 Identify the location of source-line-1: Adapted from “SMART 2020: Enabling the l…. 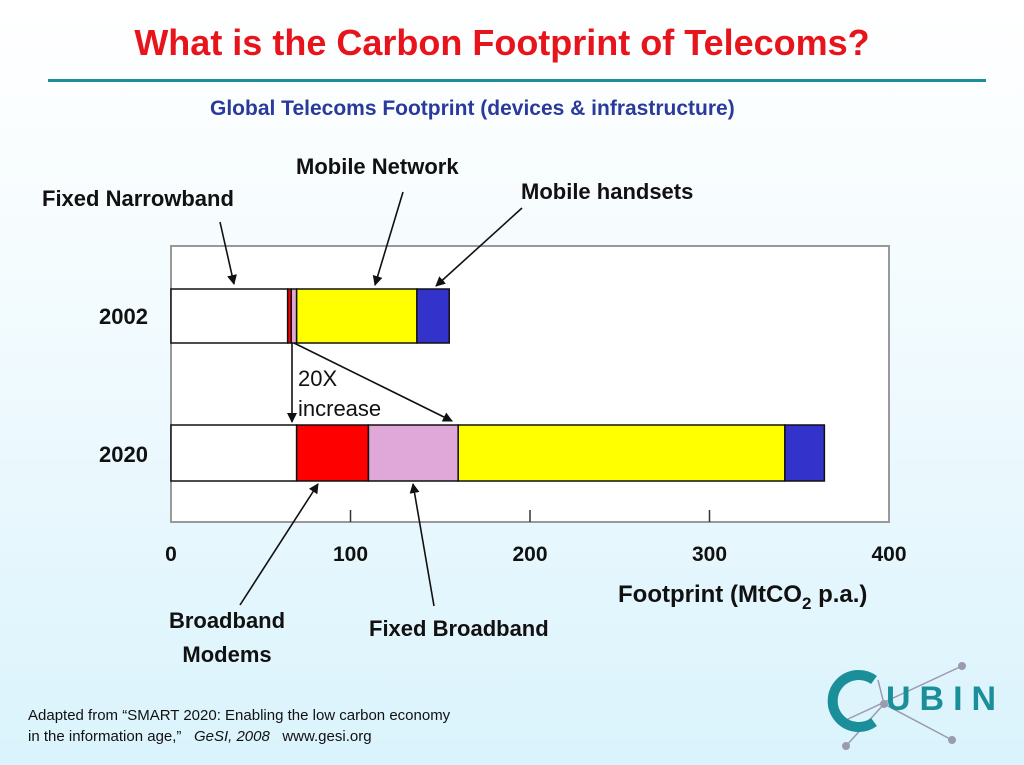
(239, 715).